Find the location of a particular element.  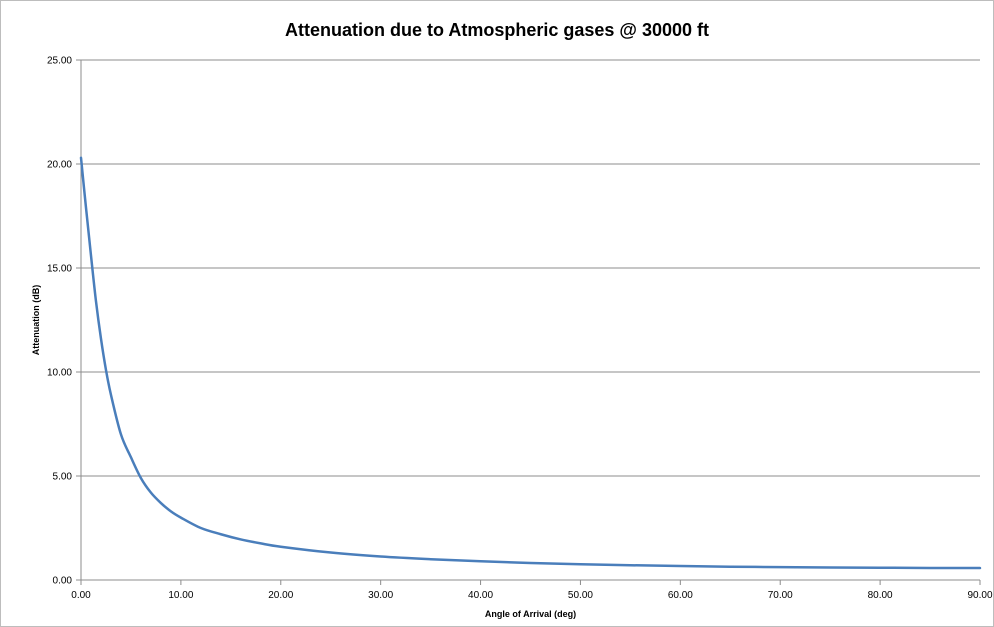

x-axis-title: Angle of Arrival (deg) is located at coordinates (530, 614).